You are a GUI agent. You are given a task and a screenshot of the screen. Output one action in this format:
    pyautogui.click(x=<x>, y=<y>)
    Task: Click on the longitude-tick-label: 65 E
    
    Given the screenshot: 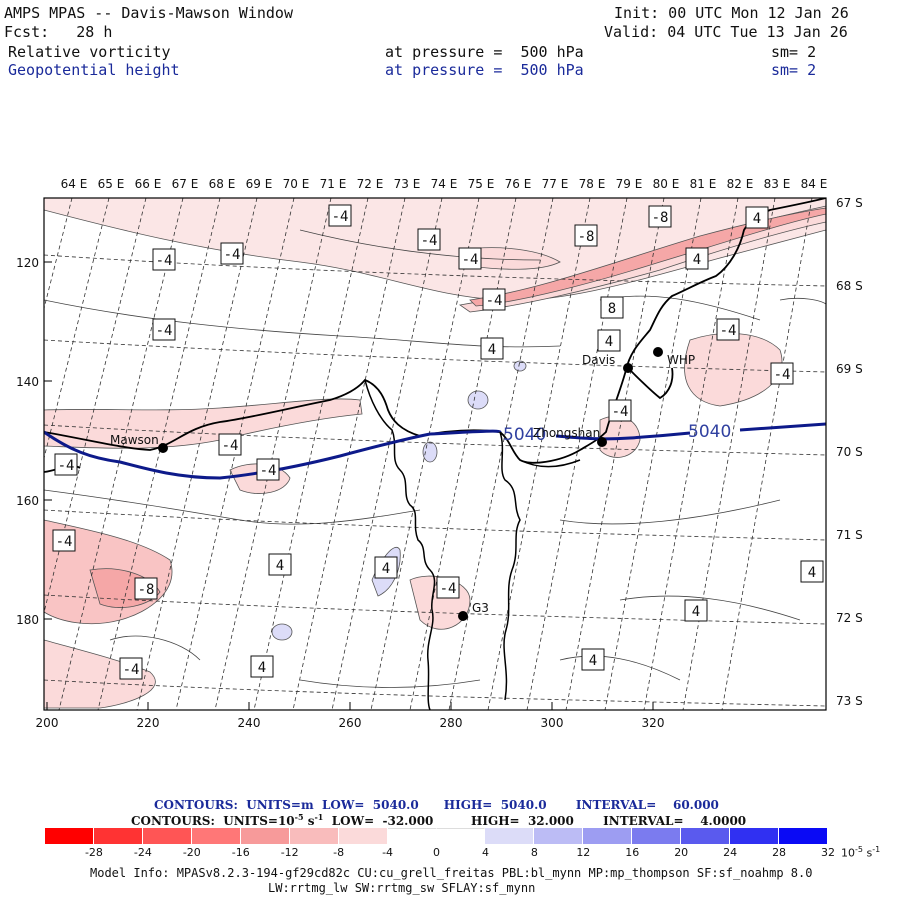 What is the action you would take?
    pyautogui.click(x=111, y=184)
    